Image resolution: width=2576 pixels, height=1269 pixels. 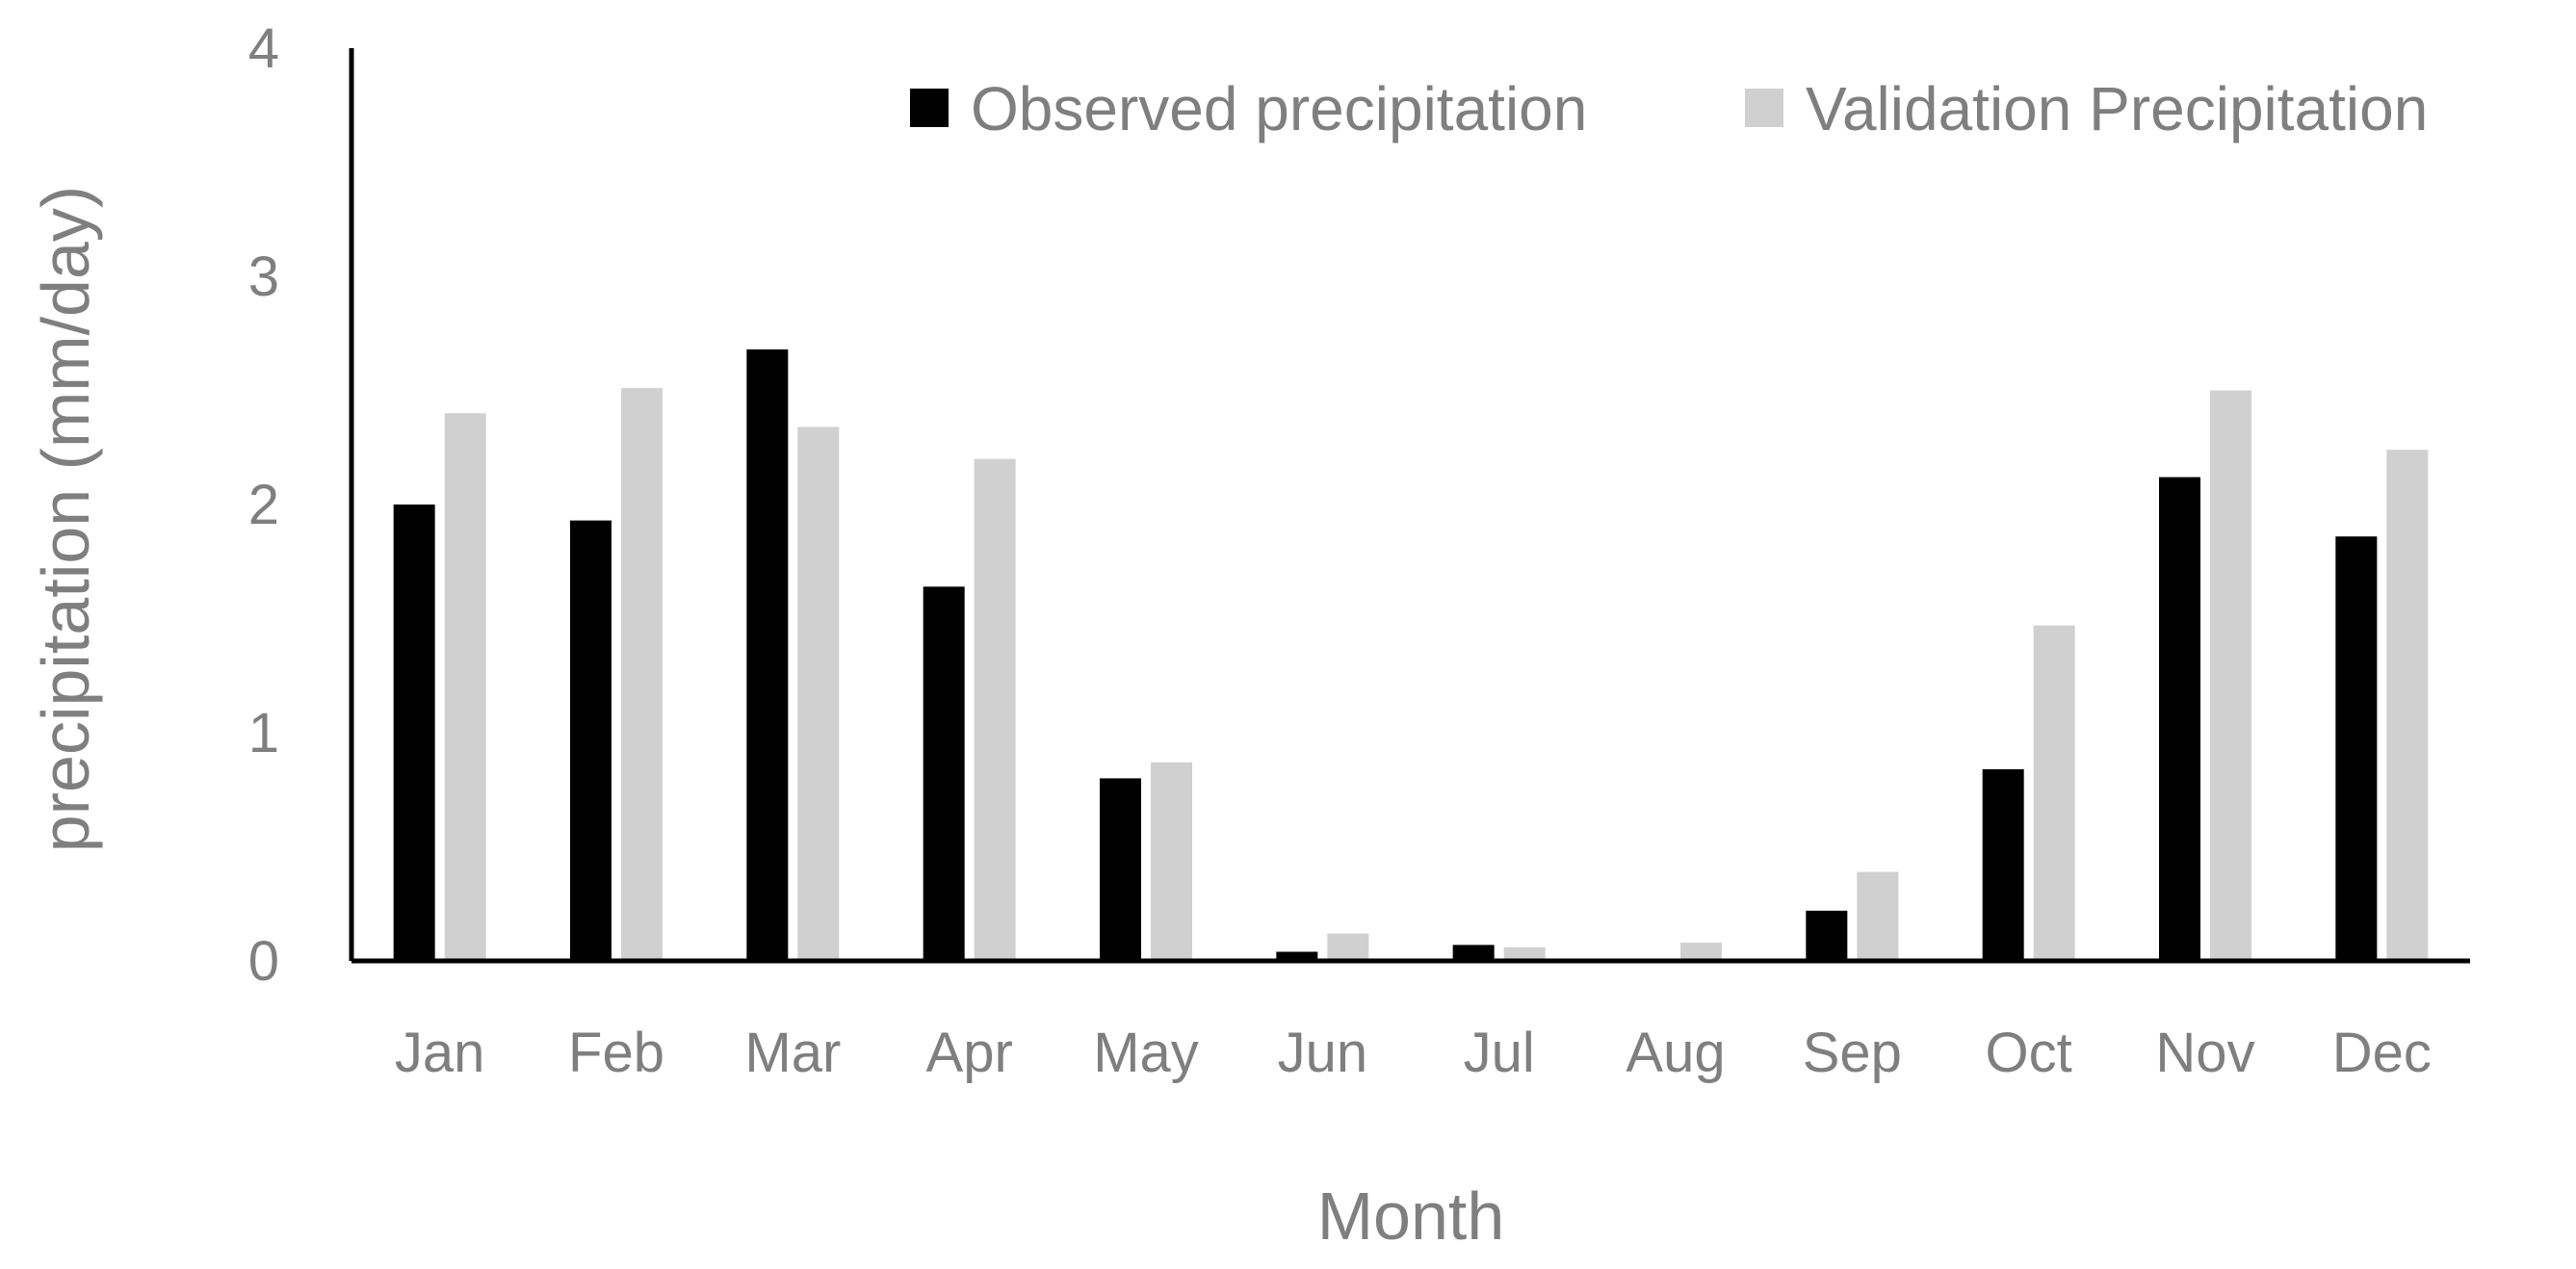 What do you see at coordinates (263, 48) in the screenshot?
I see `y-tick-label: 4` at bounding box center [263, 48].